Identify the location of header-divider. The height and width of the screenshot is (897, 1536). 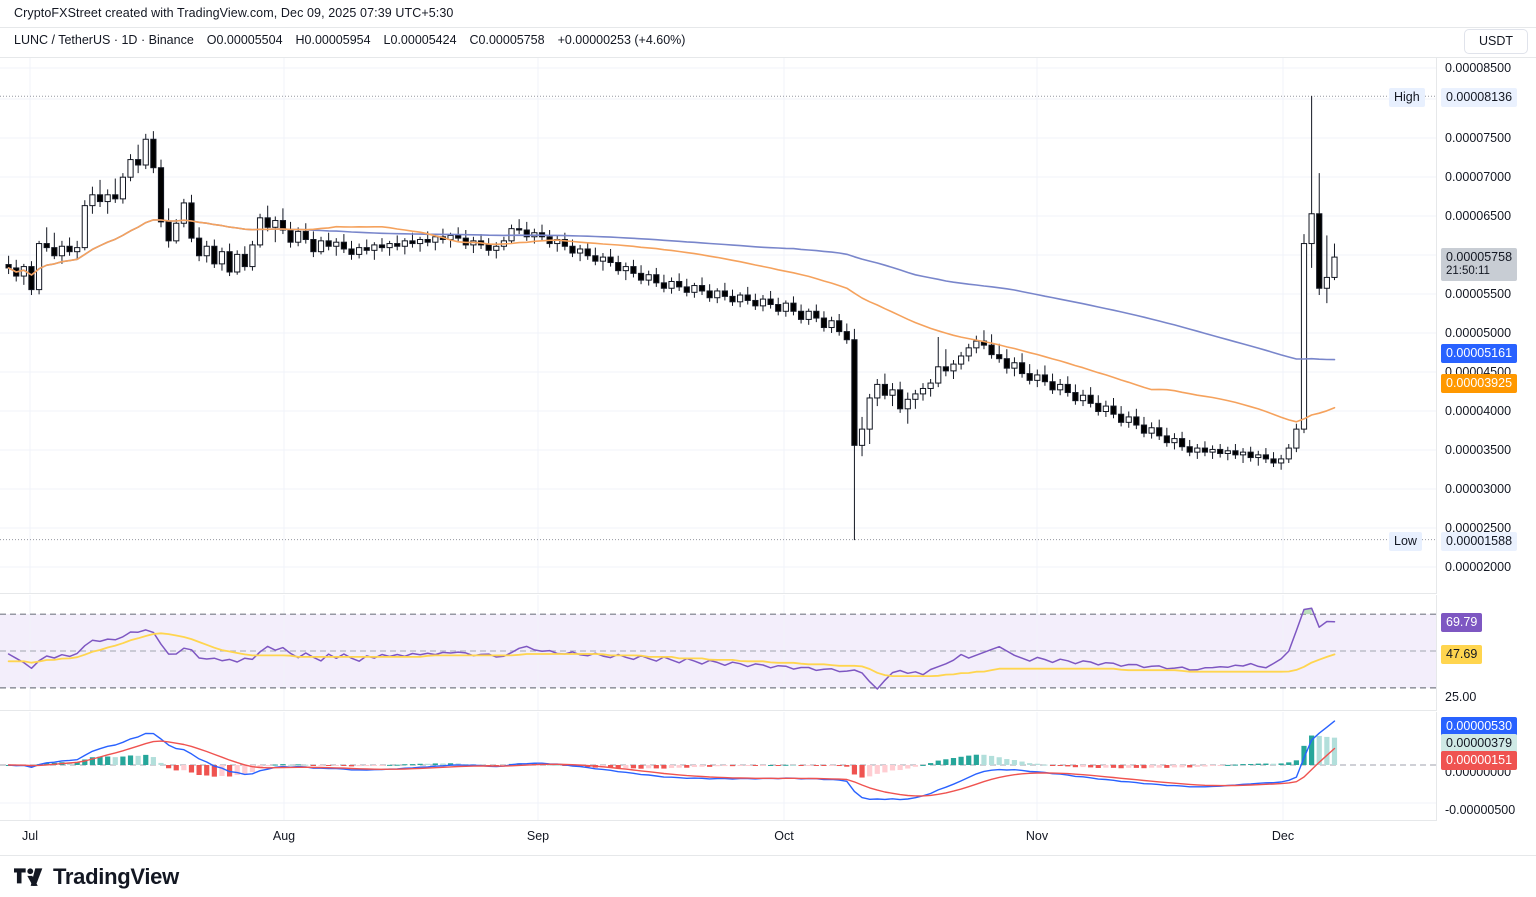
(768, 27).